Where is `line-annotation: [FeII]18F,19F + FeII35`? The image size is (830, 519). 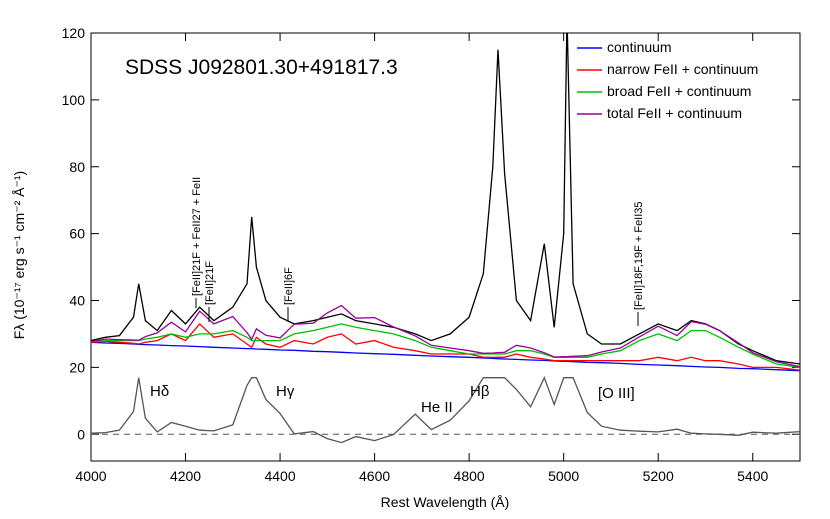 line-annotation: [FeII]18F,19F + FeII35 is located at coordinates (639, 255).